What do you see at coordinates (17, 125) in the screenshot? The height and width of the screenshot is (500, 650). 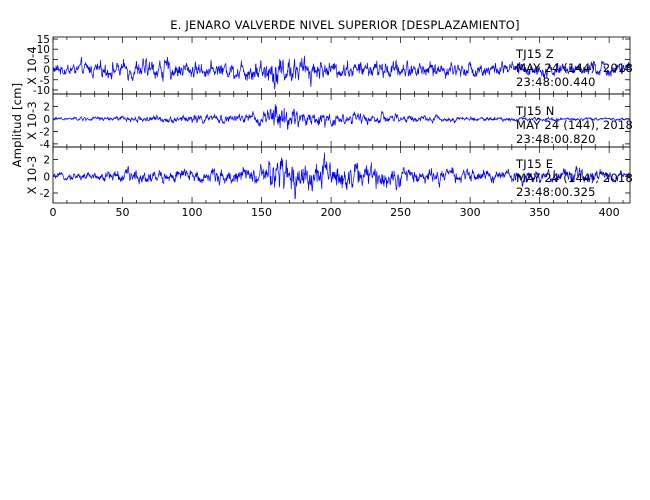 I see `y-axis-label: Amplitud [cm]` at bounding box center [17, 125].